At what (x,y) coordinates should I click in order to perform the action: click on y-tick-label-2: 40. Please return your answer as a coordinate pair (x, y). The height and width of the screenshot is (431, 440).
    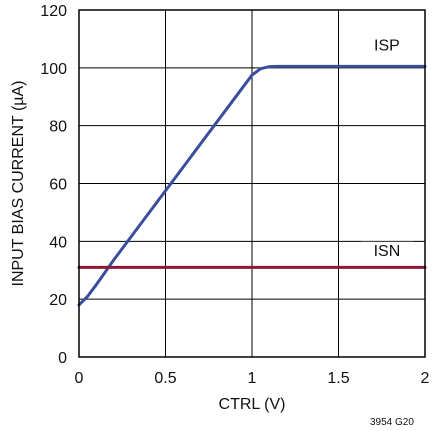
    Looking at the image, I should click on (58, 242).